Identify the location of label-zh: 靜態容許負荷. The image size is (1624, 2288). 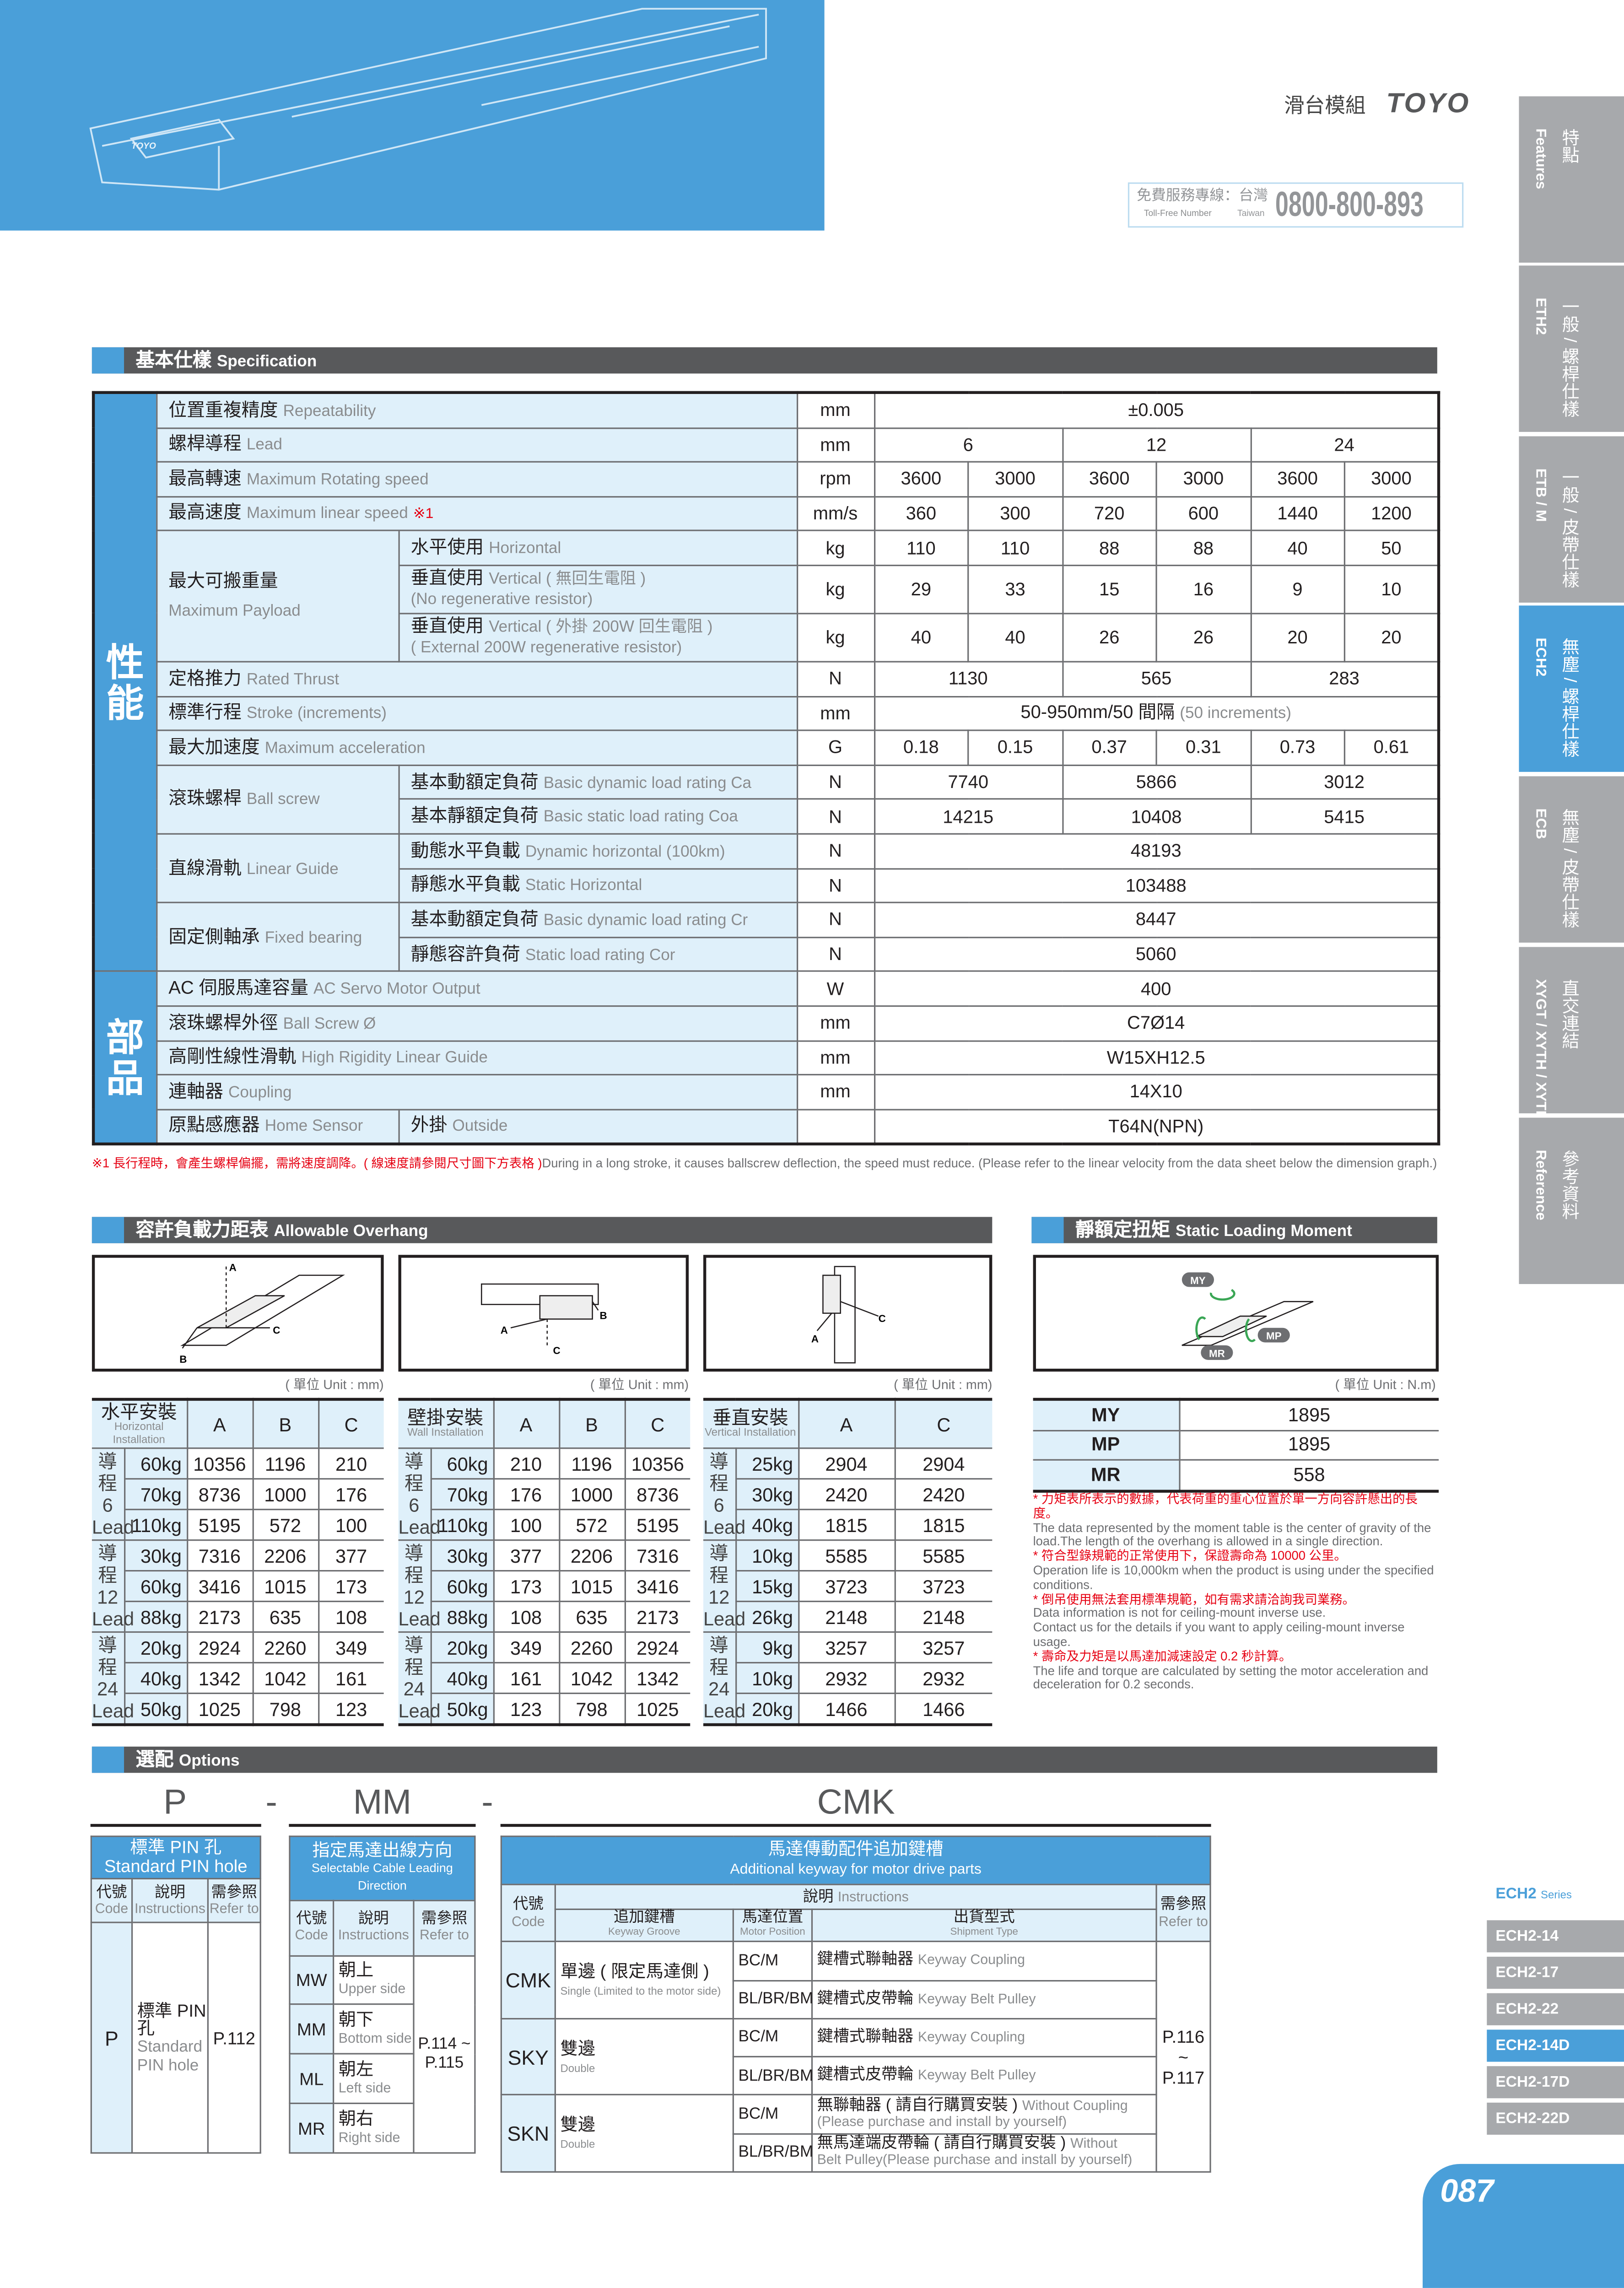
(465, 953).